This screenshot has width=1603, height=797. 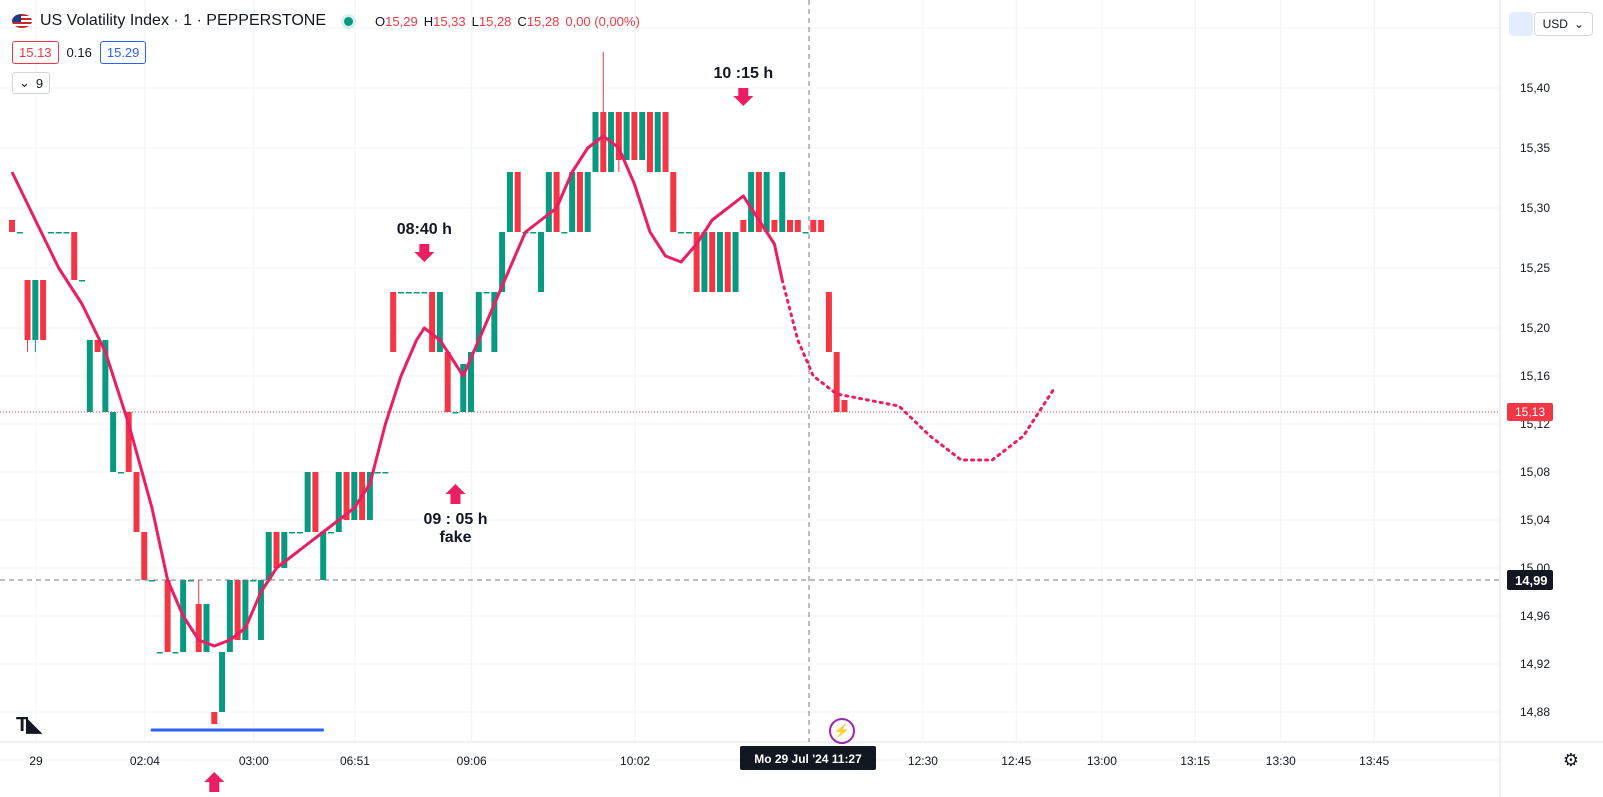 What do you see at coordinates (424, 229) in the screenshot?
I see `annotation-label: 08:40 h` at bounding box center [424, 229].